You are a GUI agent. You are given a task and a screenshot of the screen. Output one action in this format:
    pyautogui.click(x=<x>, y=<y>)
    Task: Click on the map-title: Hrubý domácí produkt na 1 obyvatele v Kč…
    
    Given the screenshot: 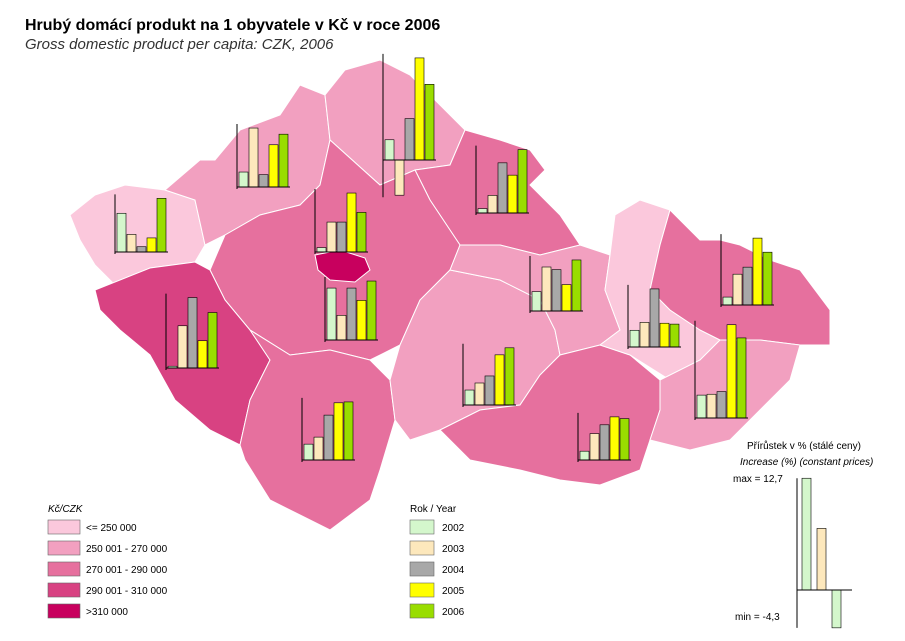 What is the action you would take?
    pyautogui.click(x=232, y=25)
    